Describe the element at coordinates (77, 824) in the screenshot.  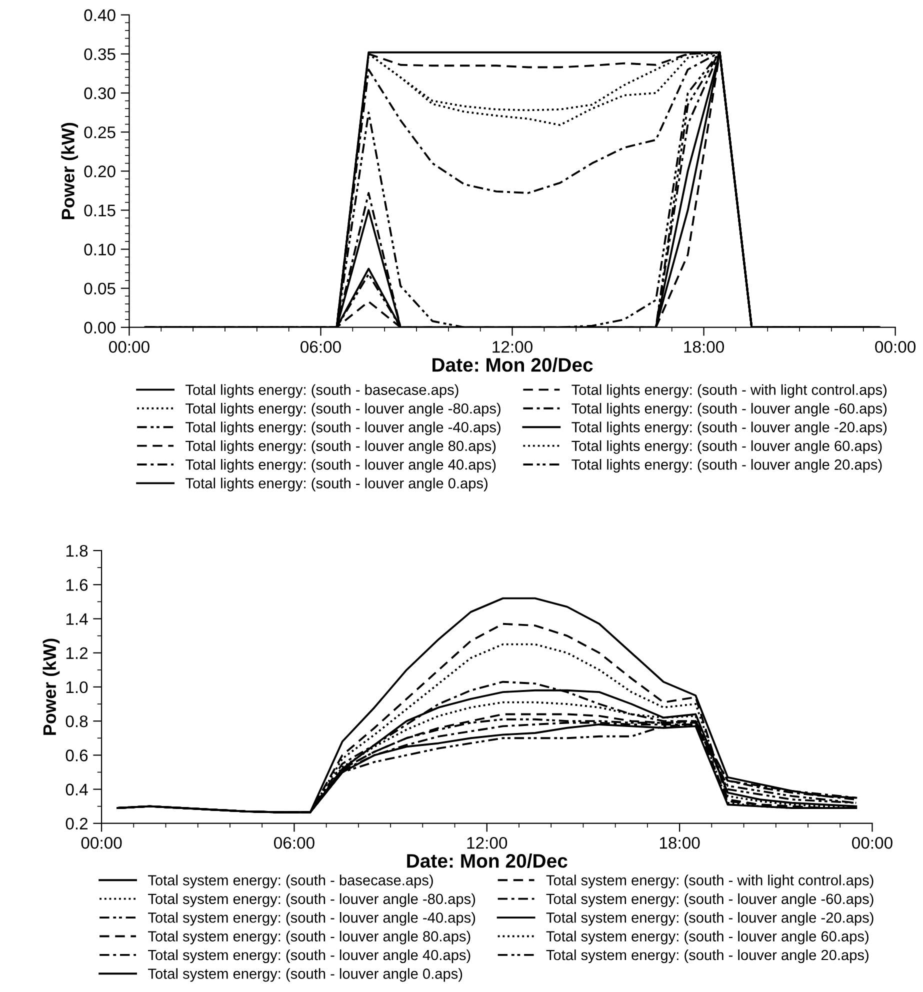
I see `y-tick-label: 0.2` at that location.